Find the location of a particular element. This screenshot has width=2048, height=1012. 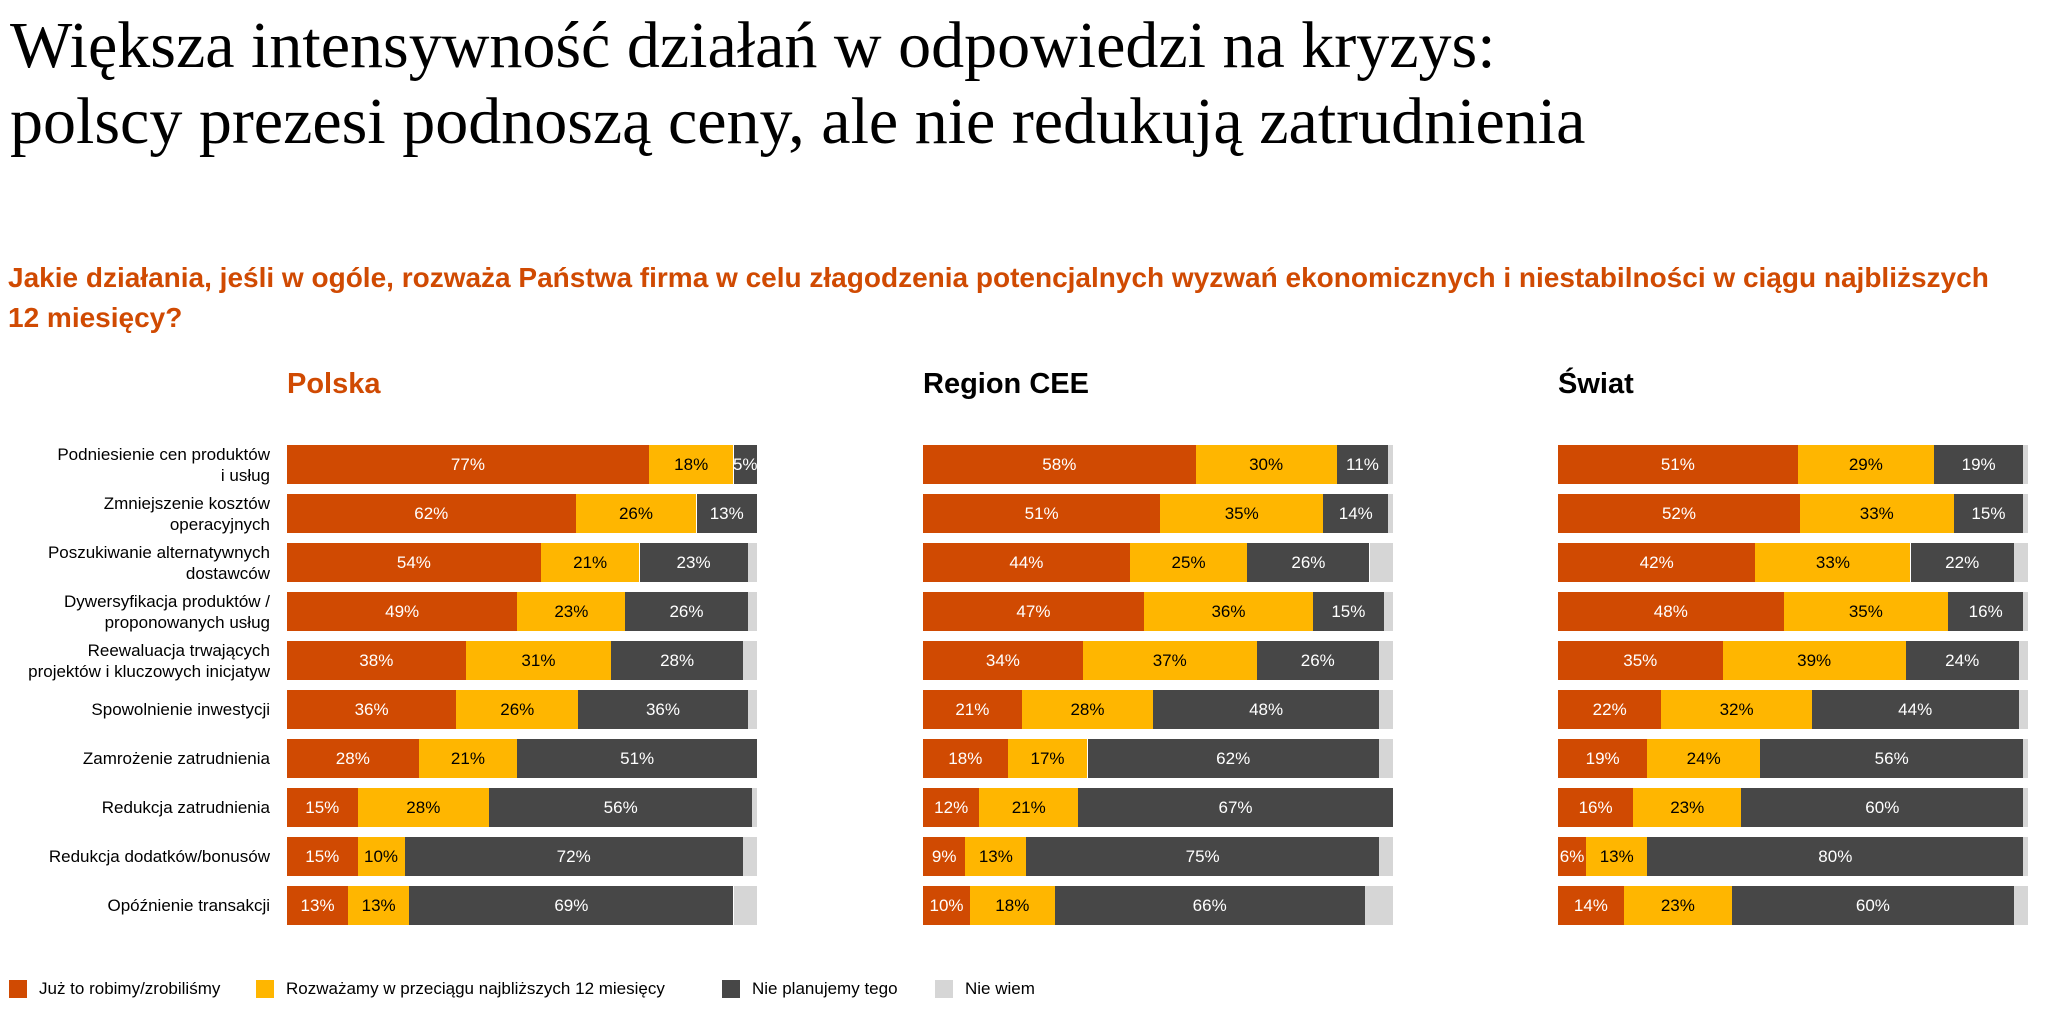

segment-done: 18% is located at coordinates (965, 758).